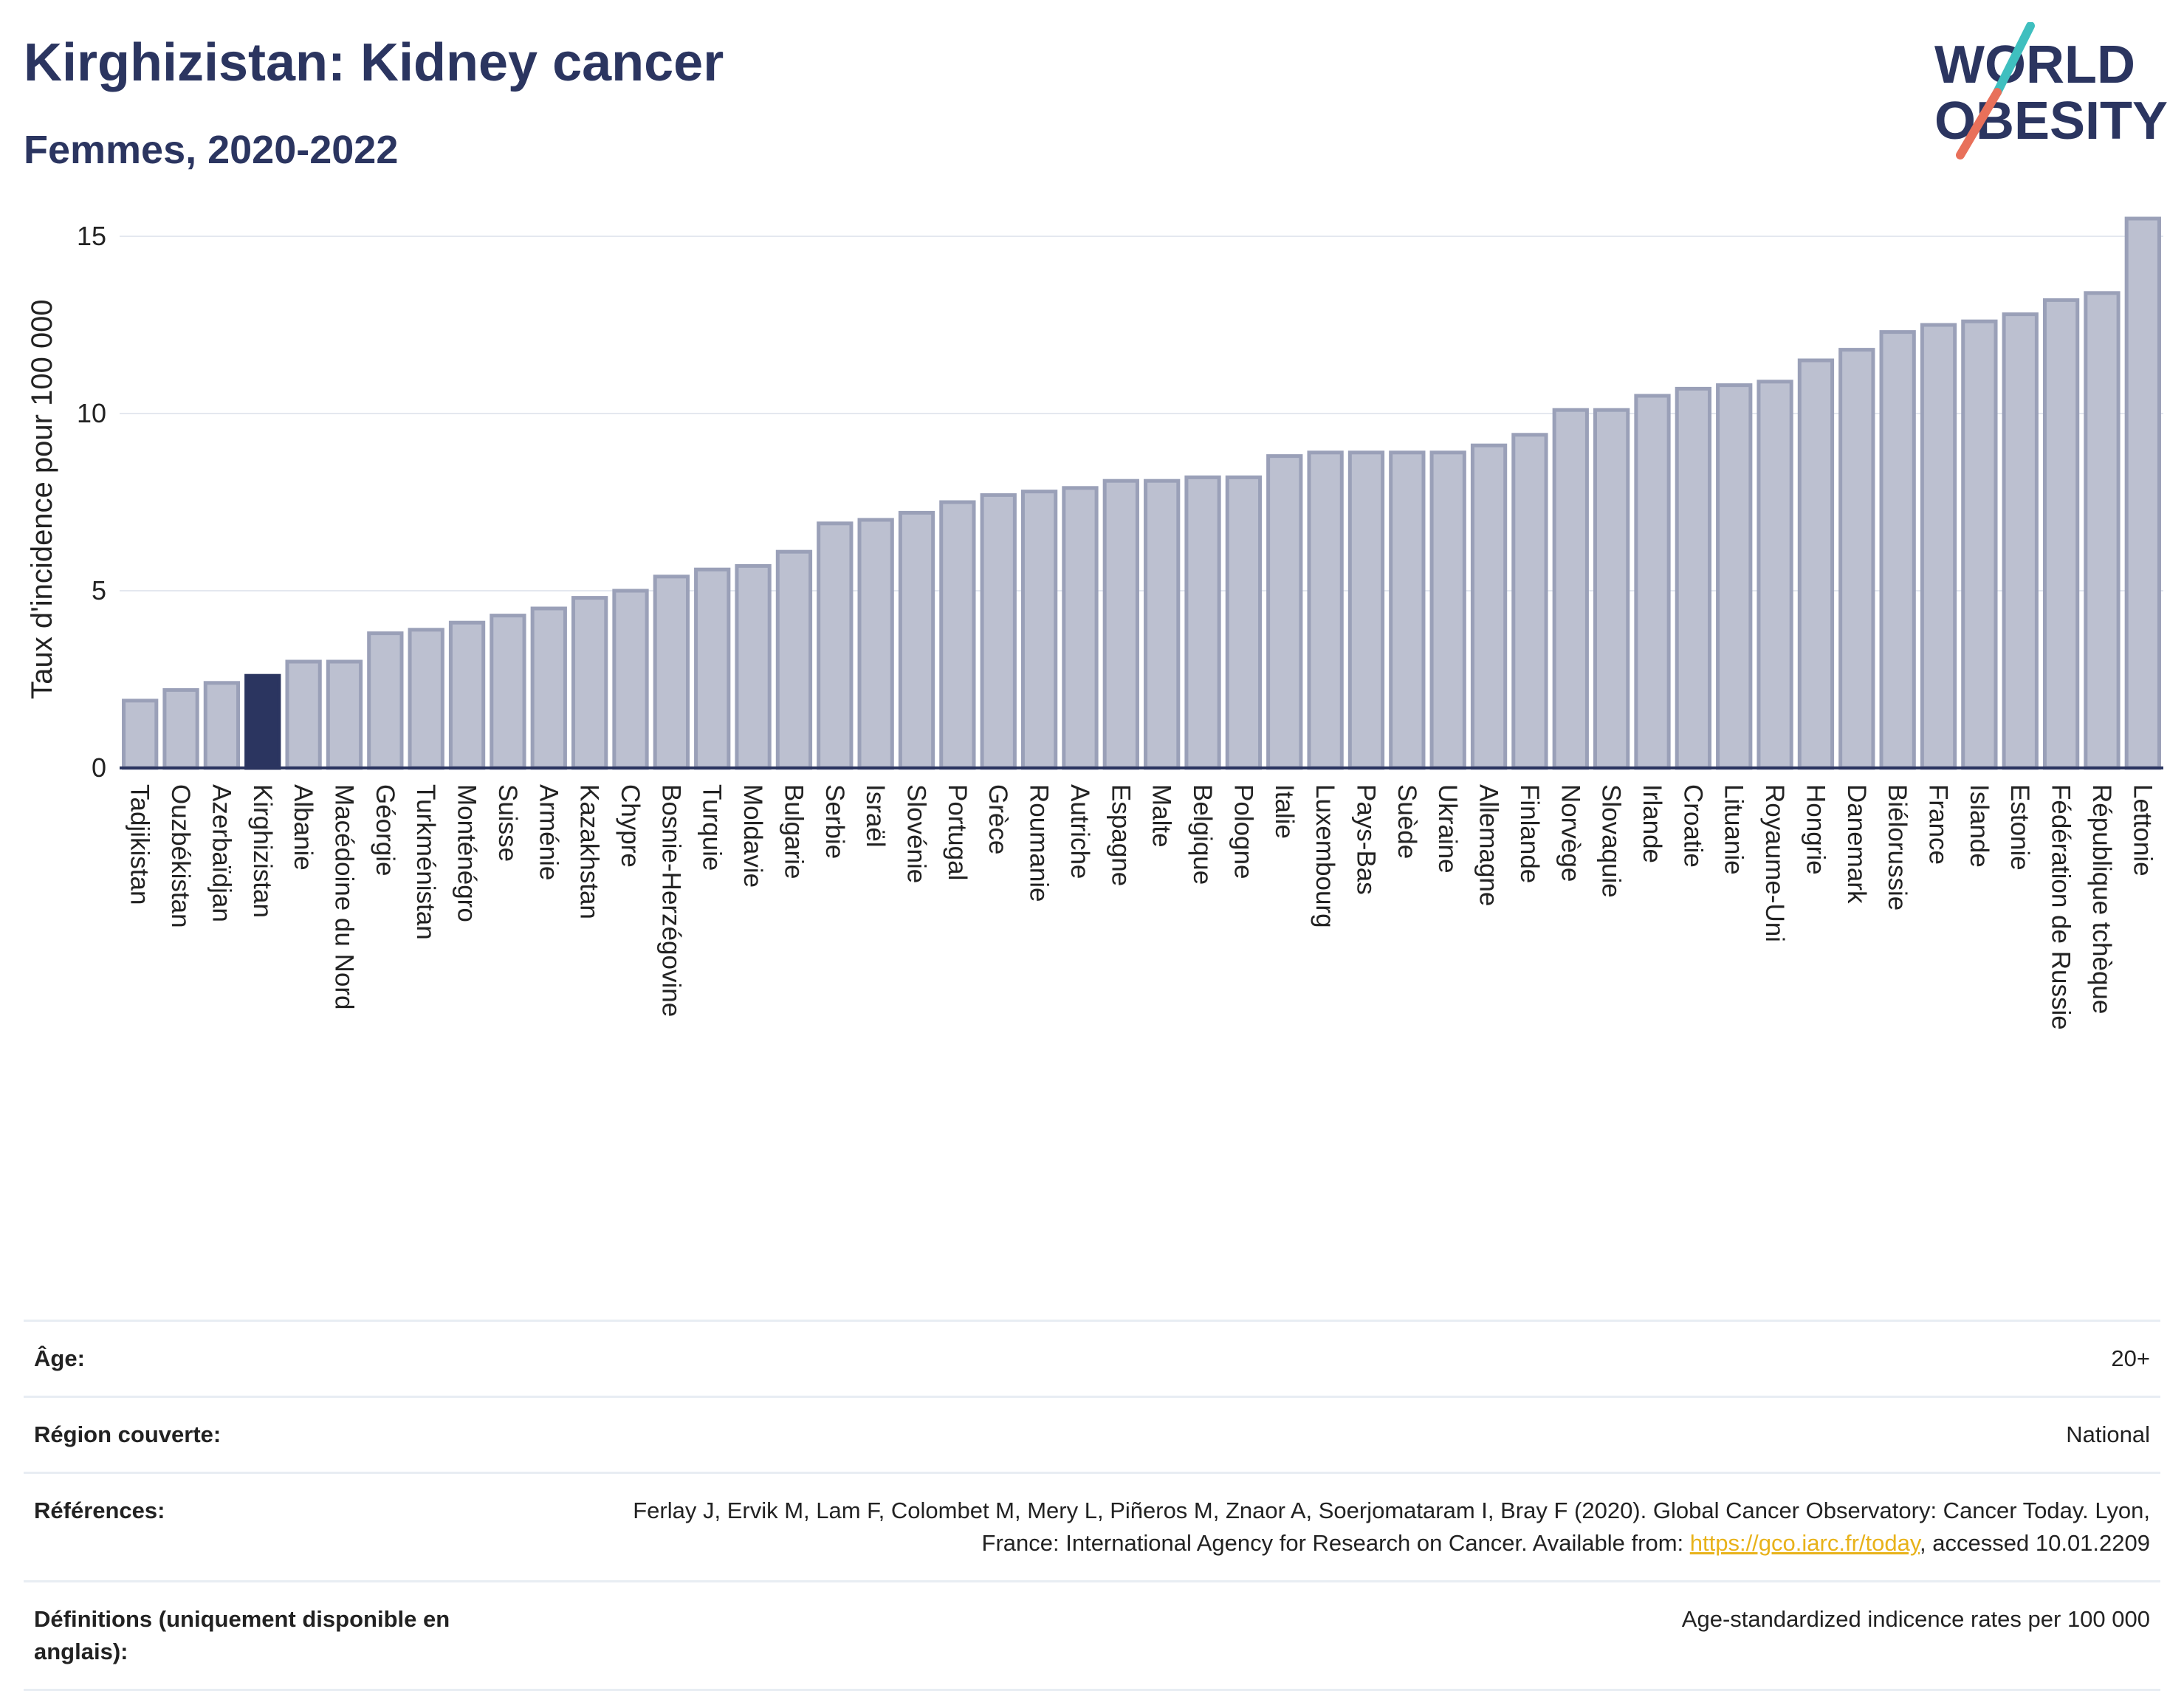 Image resolution: width=2184 pixels, height=1691 pixels. I want to click on logo-slash-bottom, so click(1979, 124).